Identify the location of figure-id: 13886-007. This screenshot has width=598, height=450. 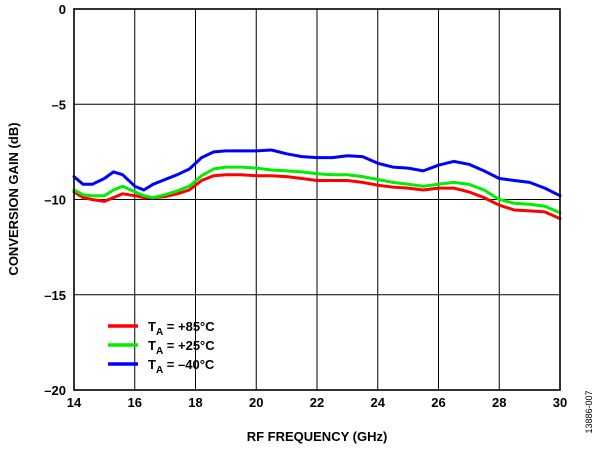
(589, 411).